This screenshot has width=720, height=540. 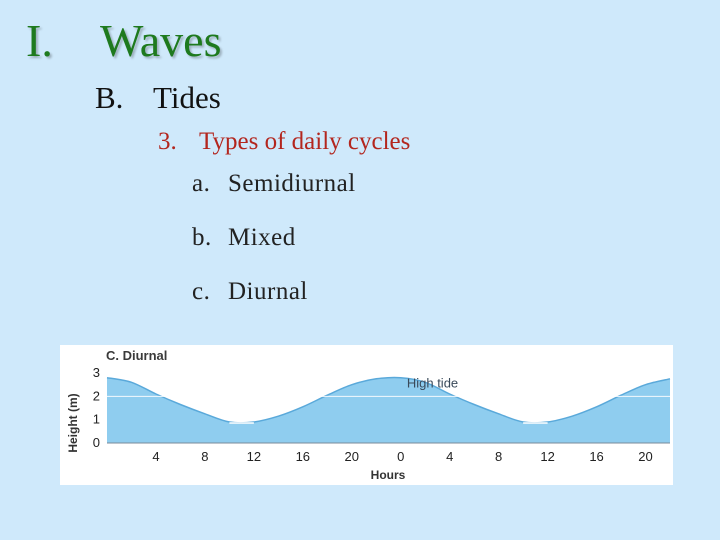 I want to click on list-item-mixed: b. Mixed, so click(x=244, y=238).